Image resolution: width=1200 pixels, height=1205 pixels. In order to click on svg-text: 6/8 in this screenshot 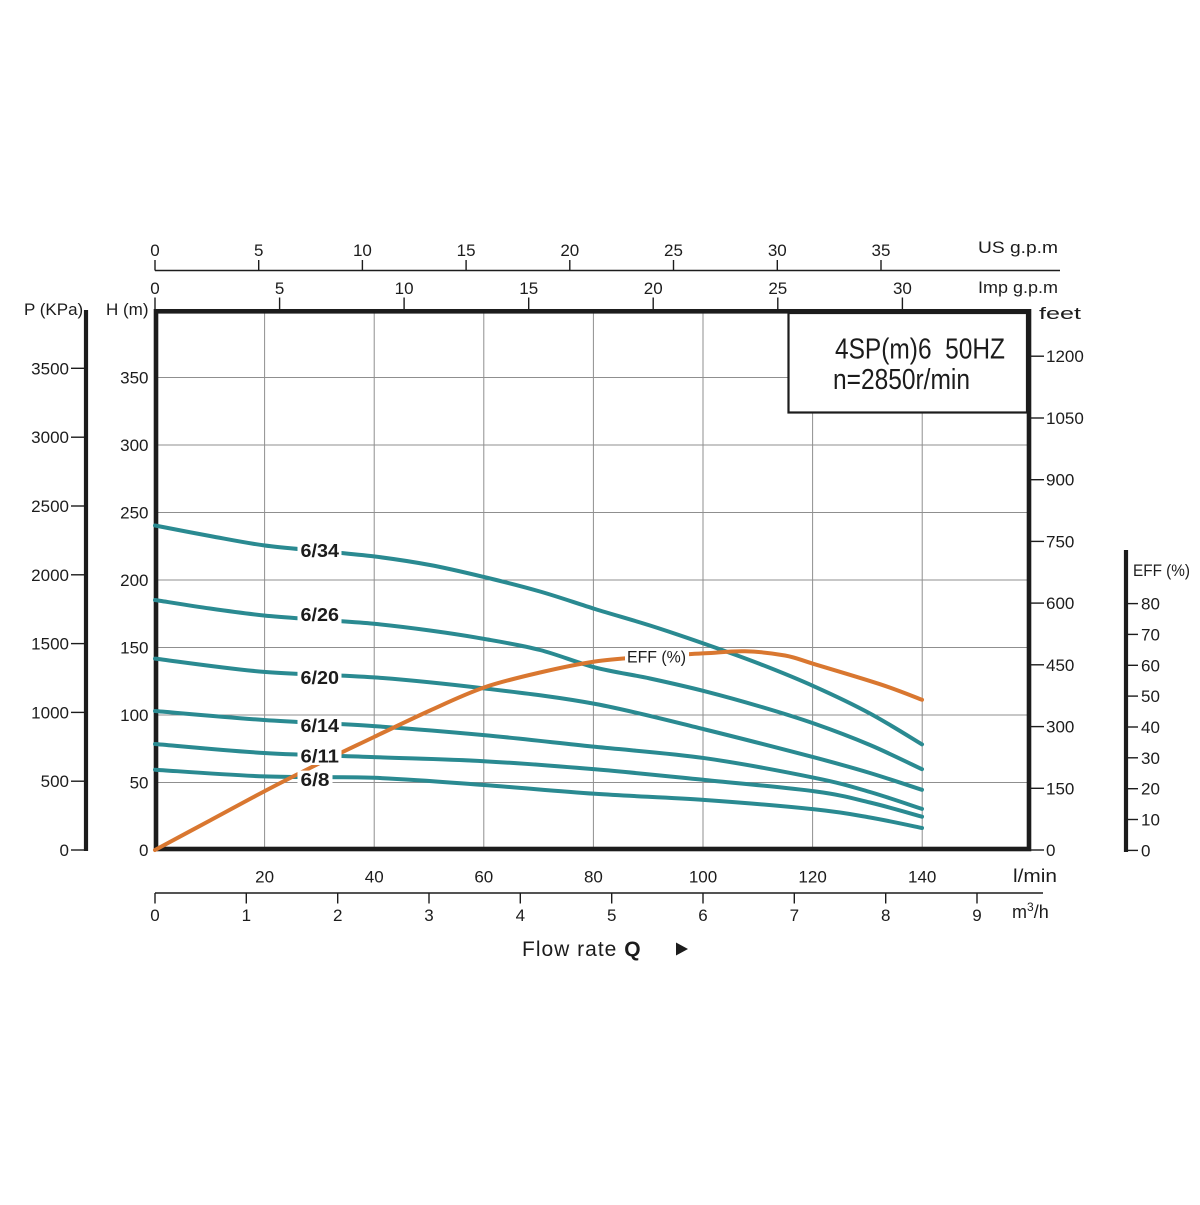, I will do `click(315, 779)`.